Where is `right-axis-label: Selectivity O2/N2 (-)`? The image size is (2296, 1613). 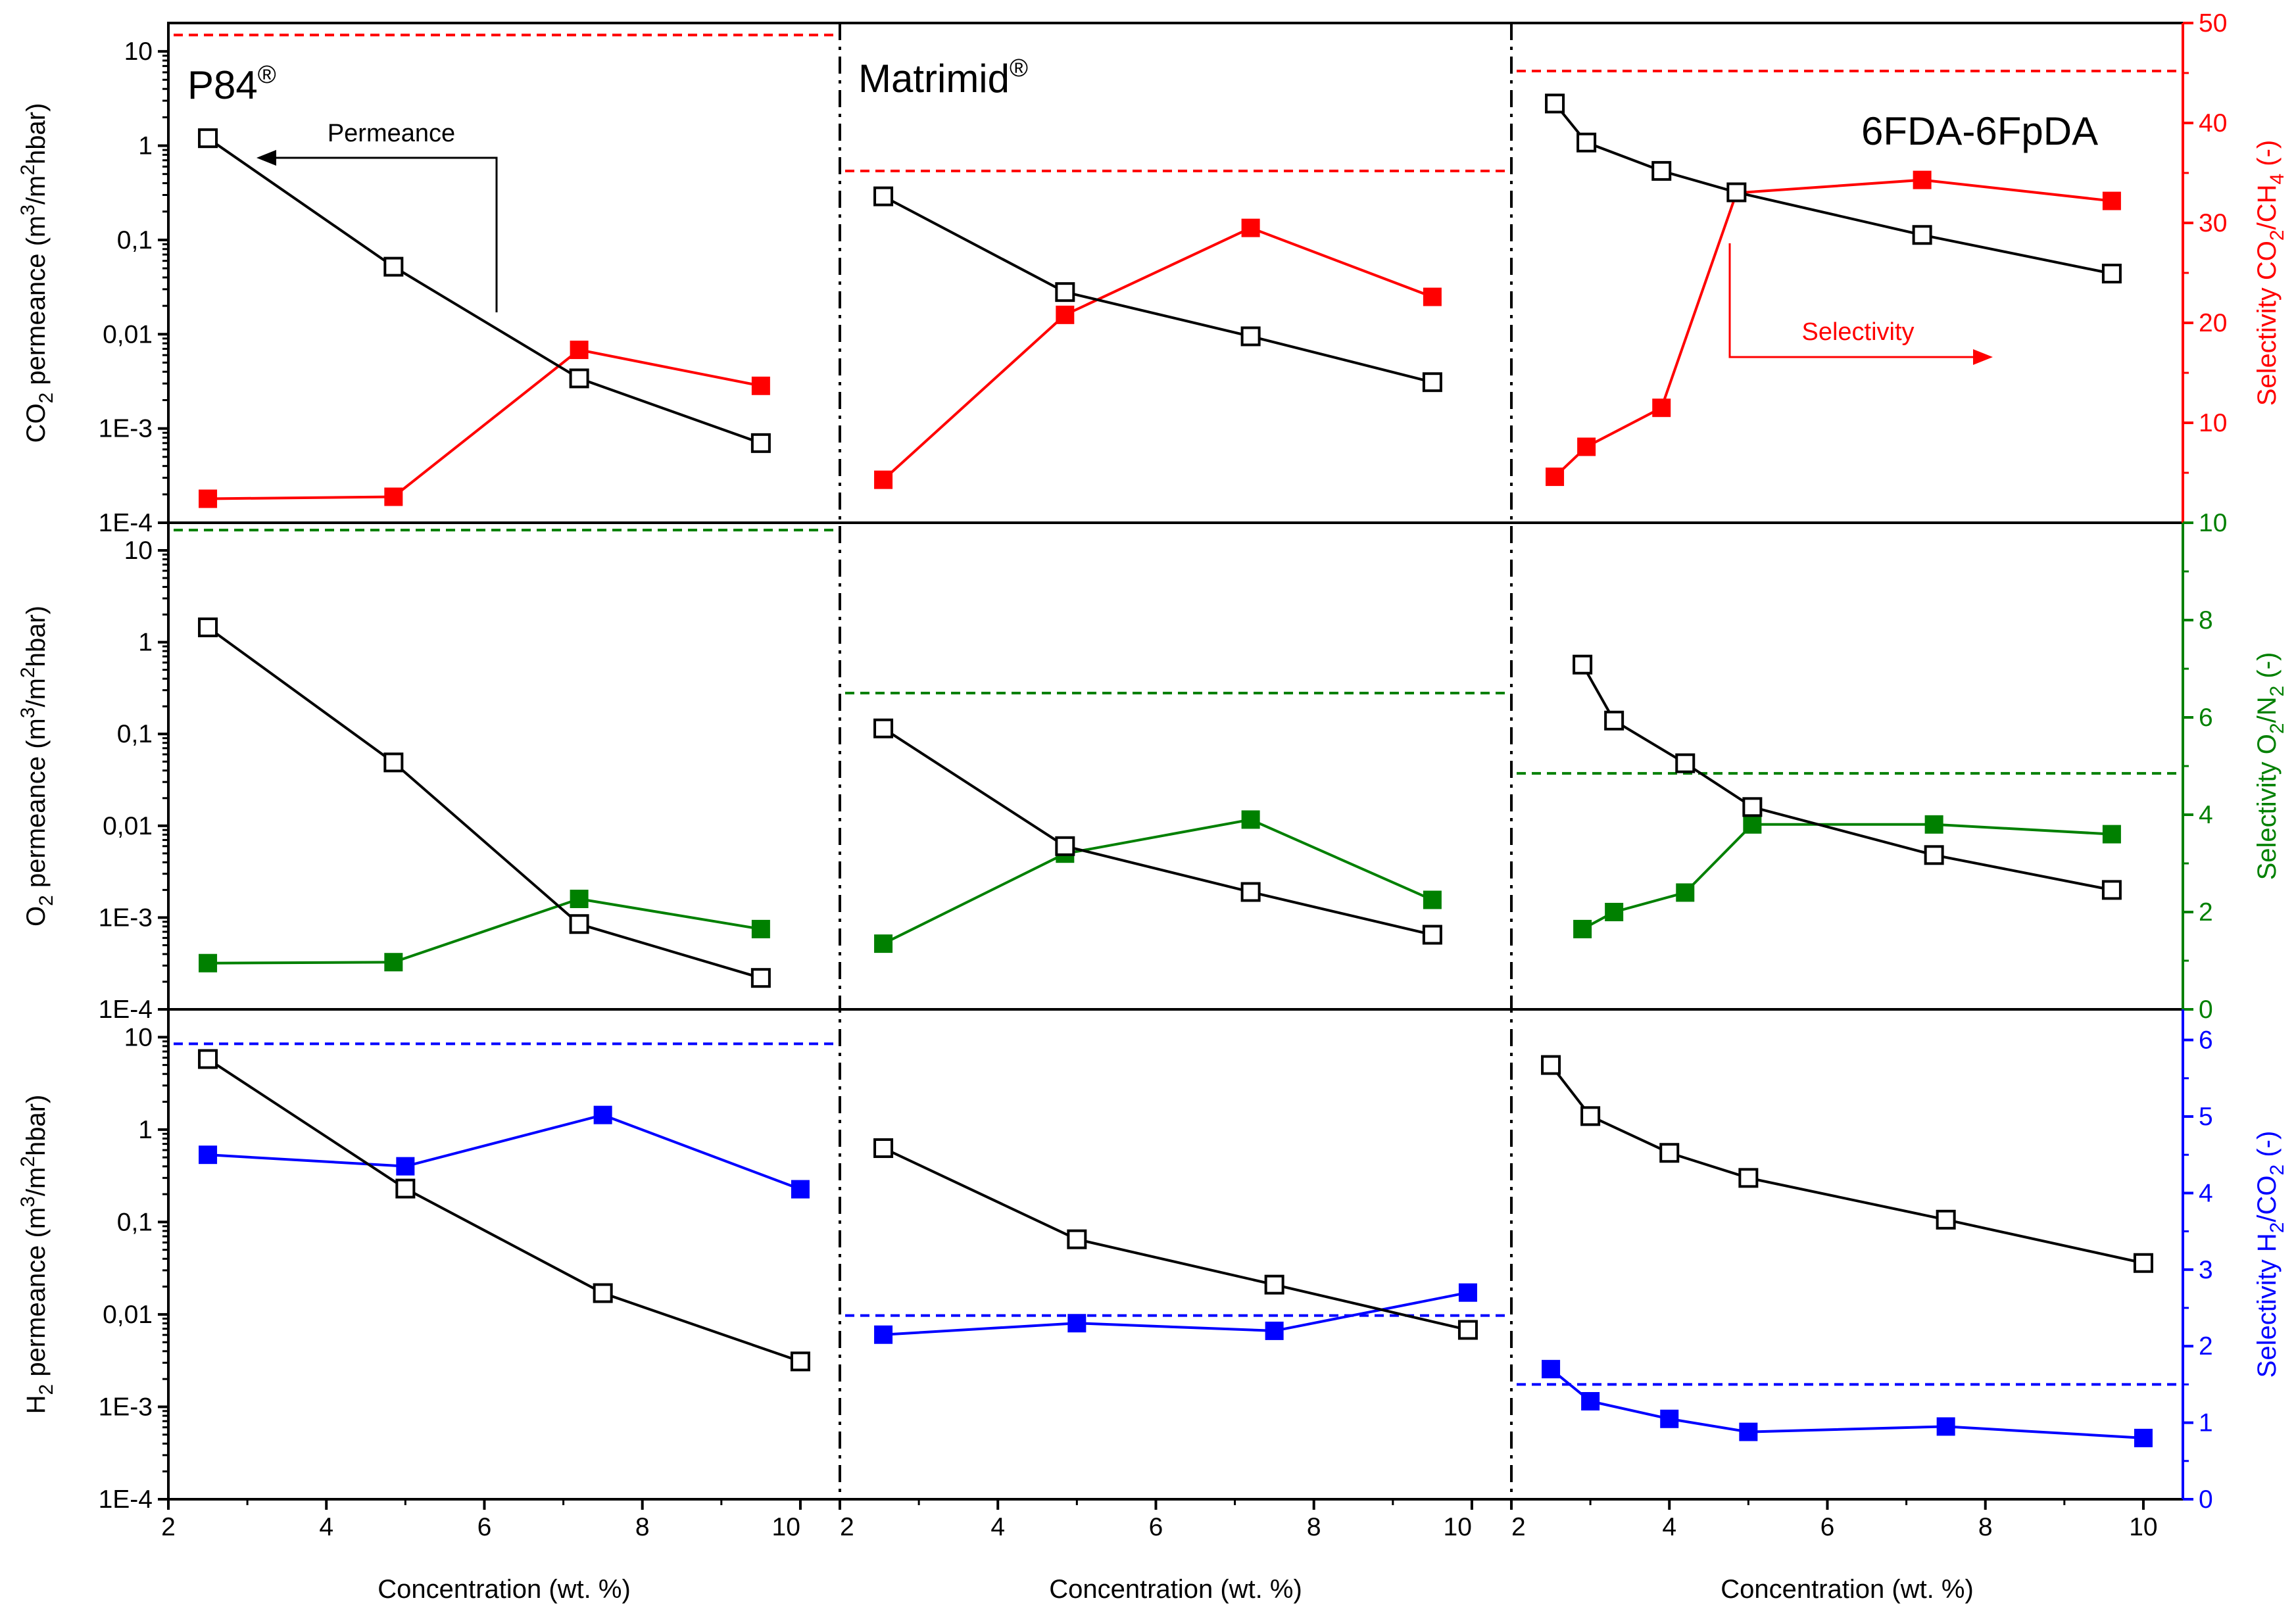 right-axis-label: Selectivity O2/N2 (-) is located at coordinates (2270, 766).